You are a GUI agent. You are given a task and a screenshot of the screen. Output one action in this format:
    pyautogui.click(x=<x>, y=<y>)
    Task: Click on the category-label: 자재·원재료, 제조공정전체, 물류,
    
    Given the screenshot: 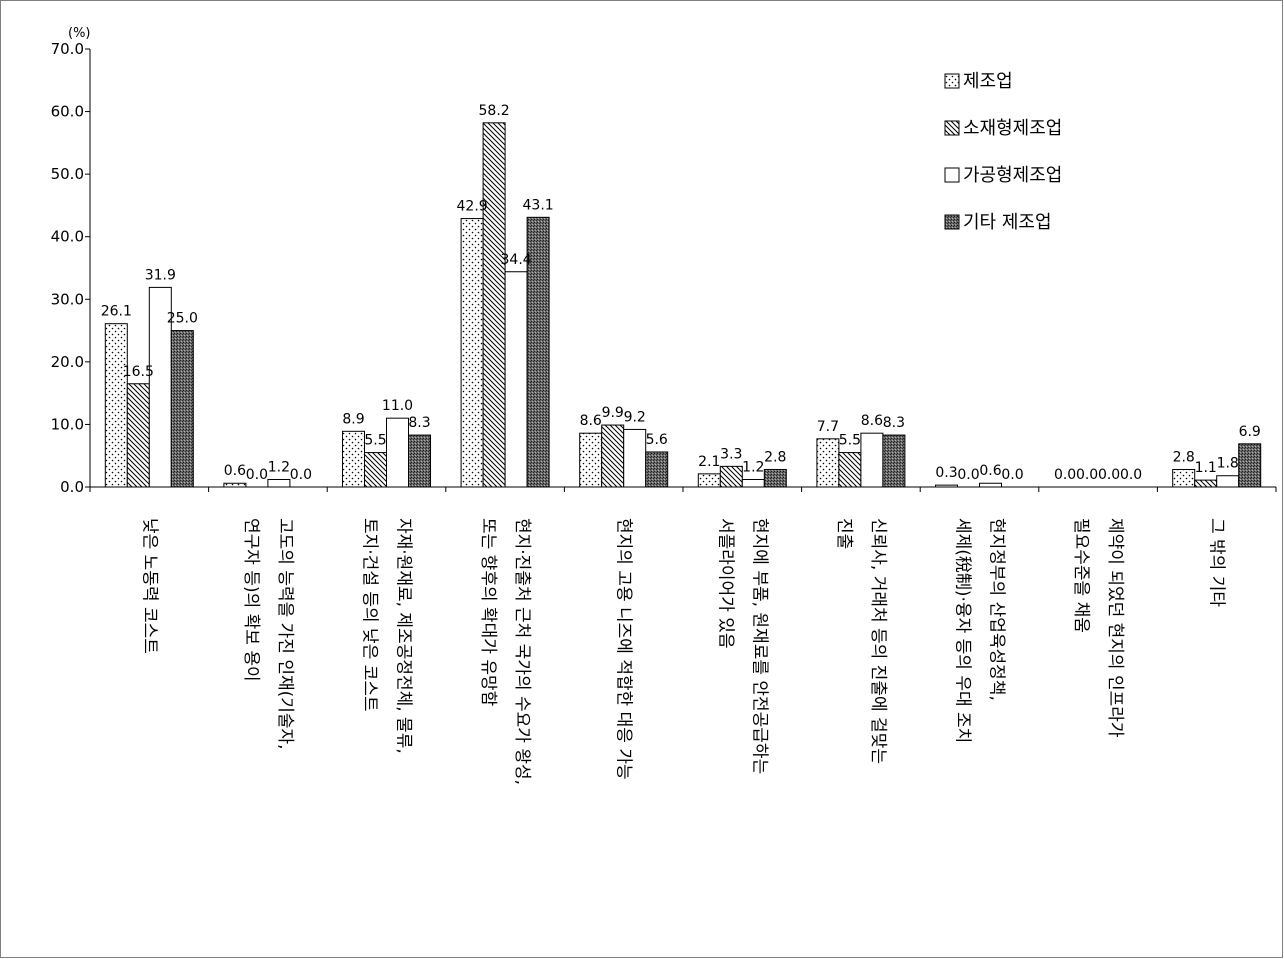 What is the action you would take?
    pyautogui.click(x=404, y=636)
    